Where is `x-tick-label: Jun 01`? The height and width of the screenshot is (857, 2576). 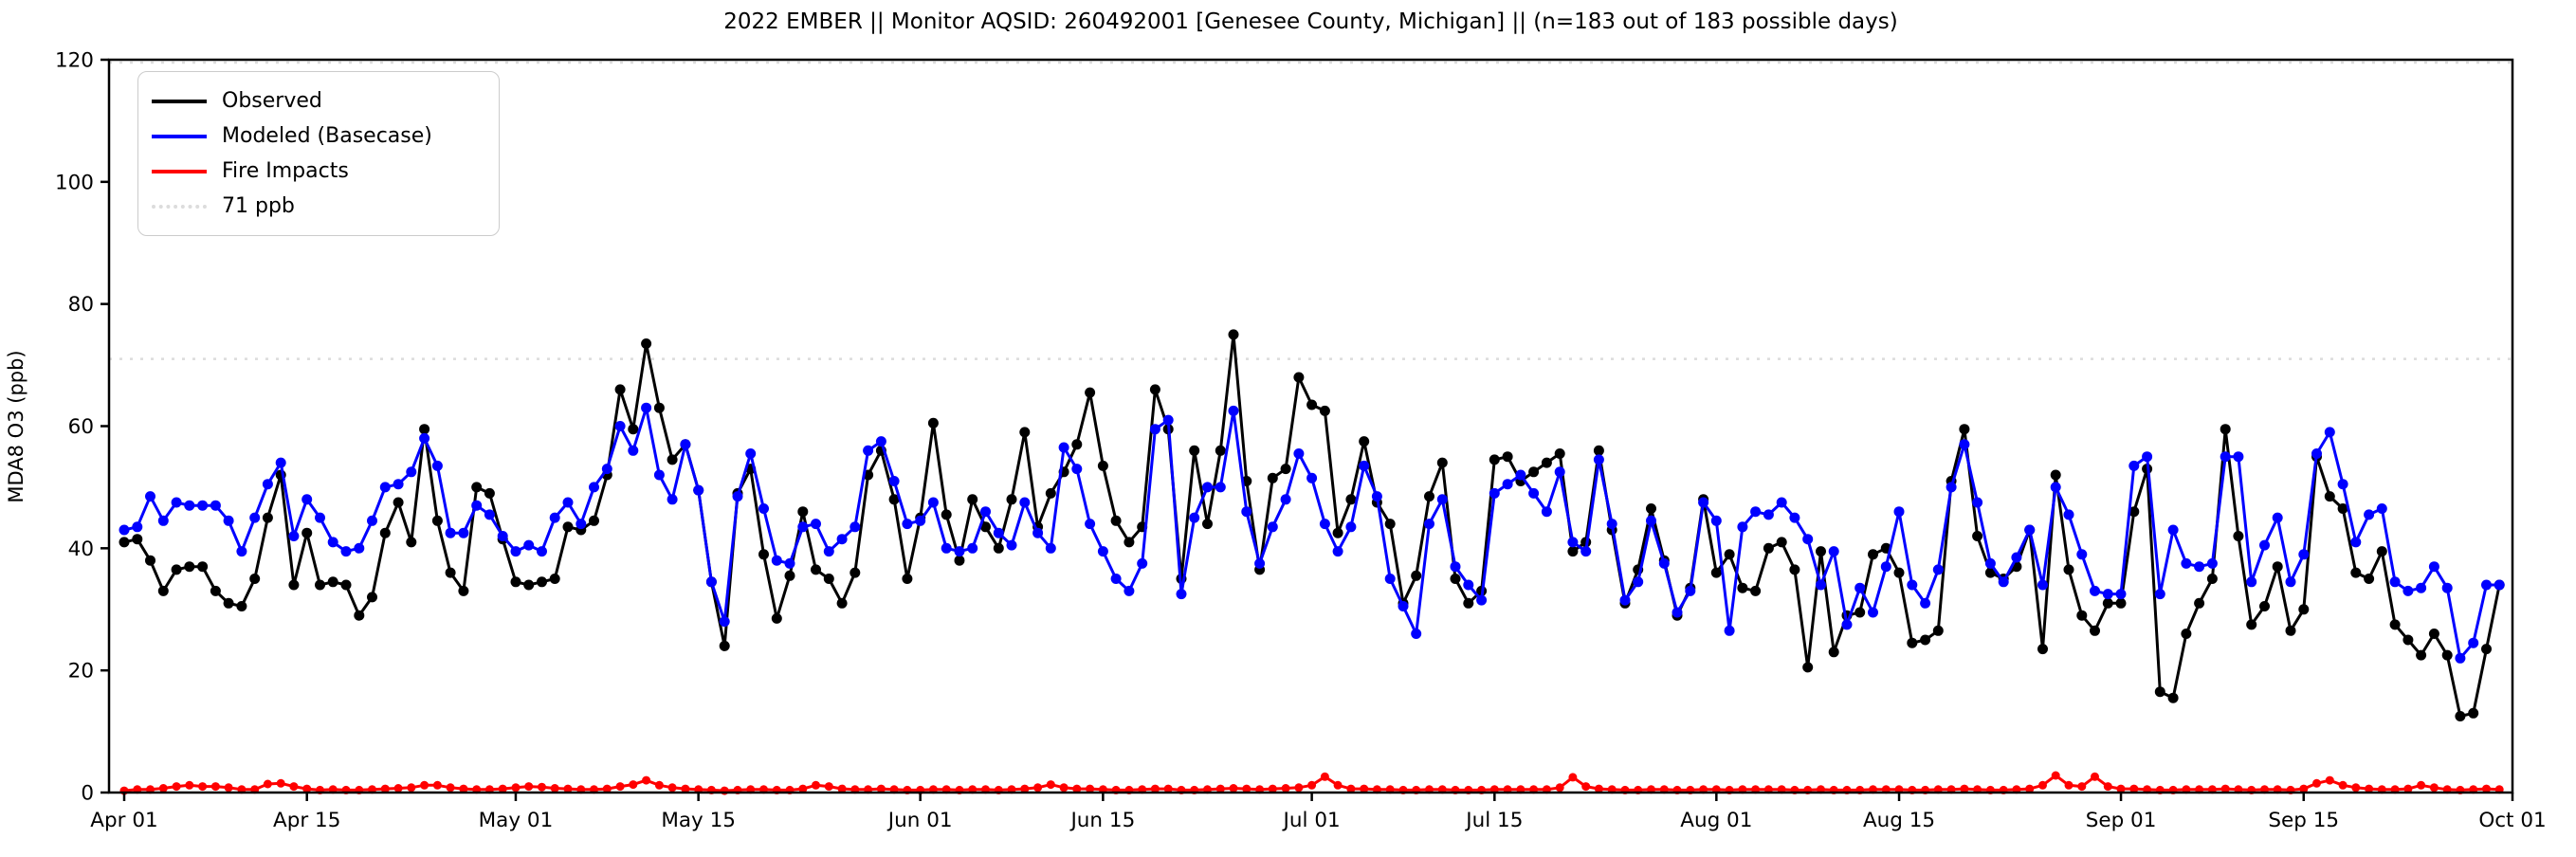 x-tick-label: Jun 01 is located at coordinates (919, 820).